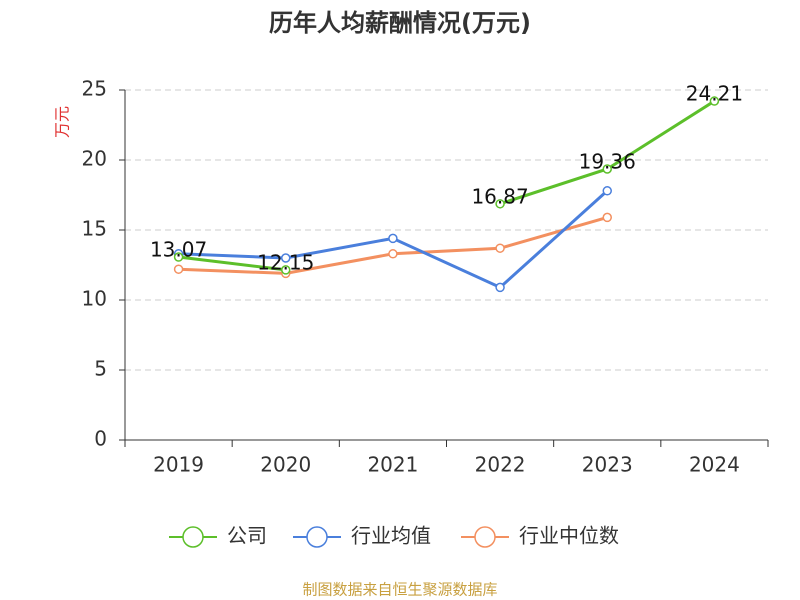 This screenshot has height=600, width=800. Describe the element at coordinates (178, 250) in the screenshot. I see `data-label: 13.07` at that location.